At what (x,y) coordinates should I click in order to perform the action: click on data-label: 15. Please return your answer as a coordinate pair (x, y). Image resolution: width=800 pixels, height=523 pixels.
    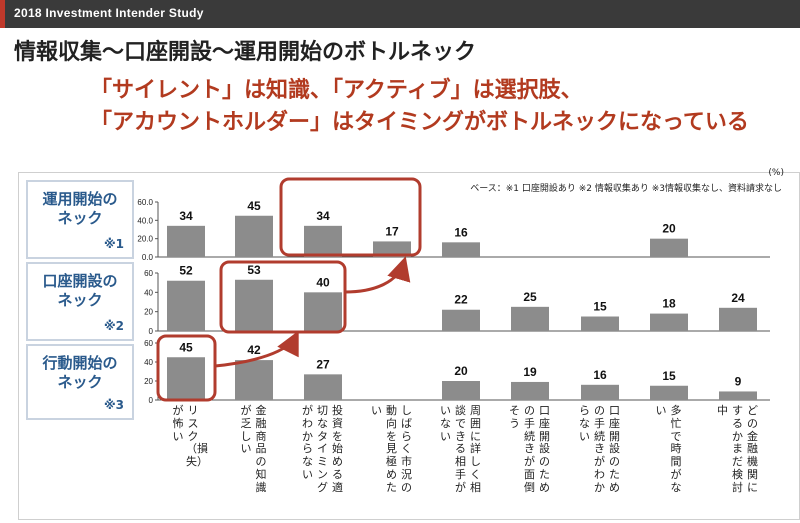
    Looking at the image, I should click on (669, 376).